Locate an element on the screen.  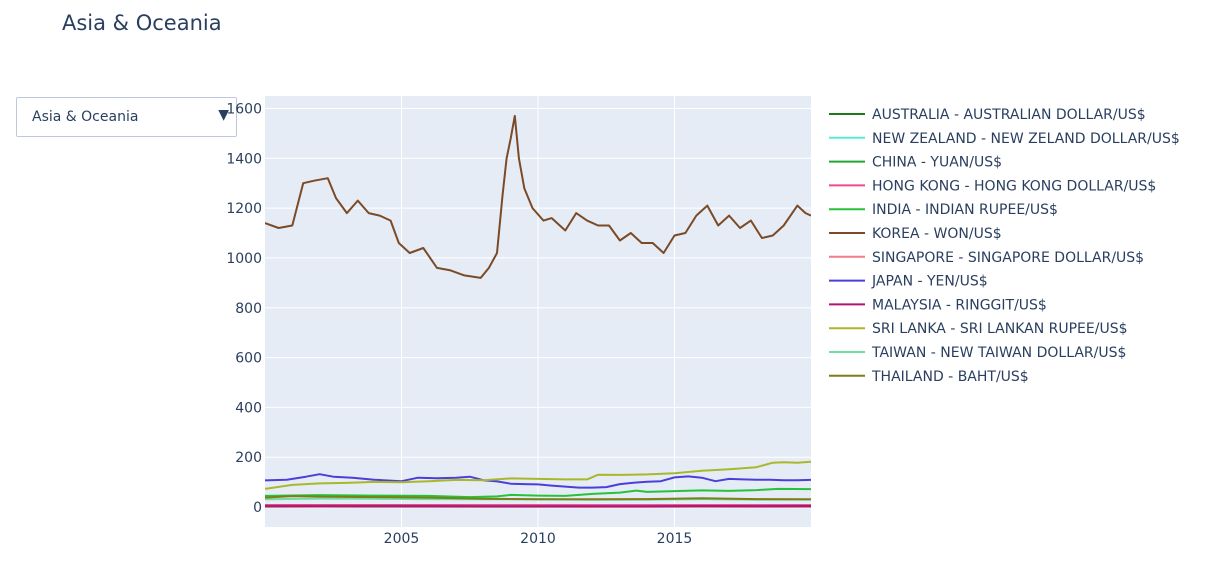
x-tick-label: 2005 is located at coordinates (402, 539).